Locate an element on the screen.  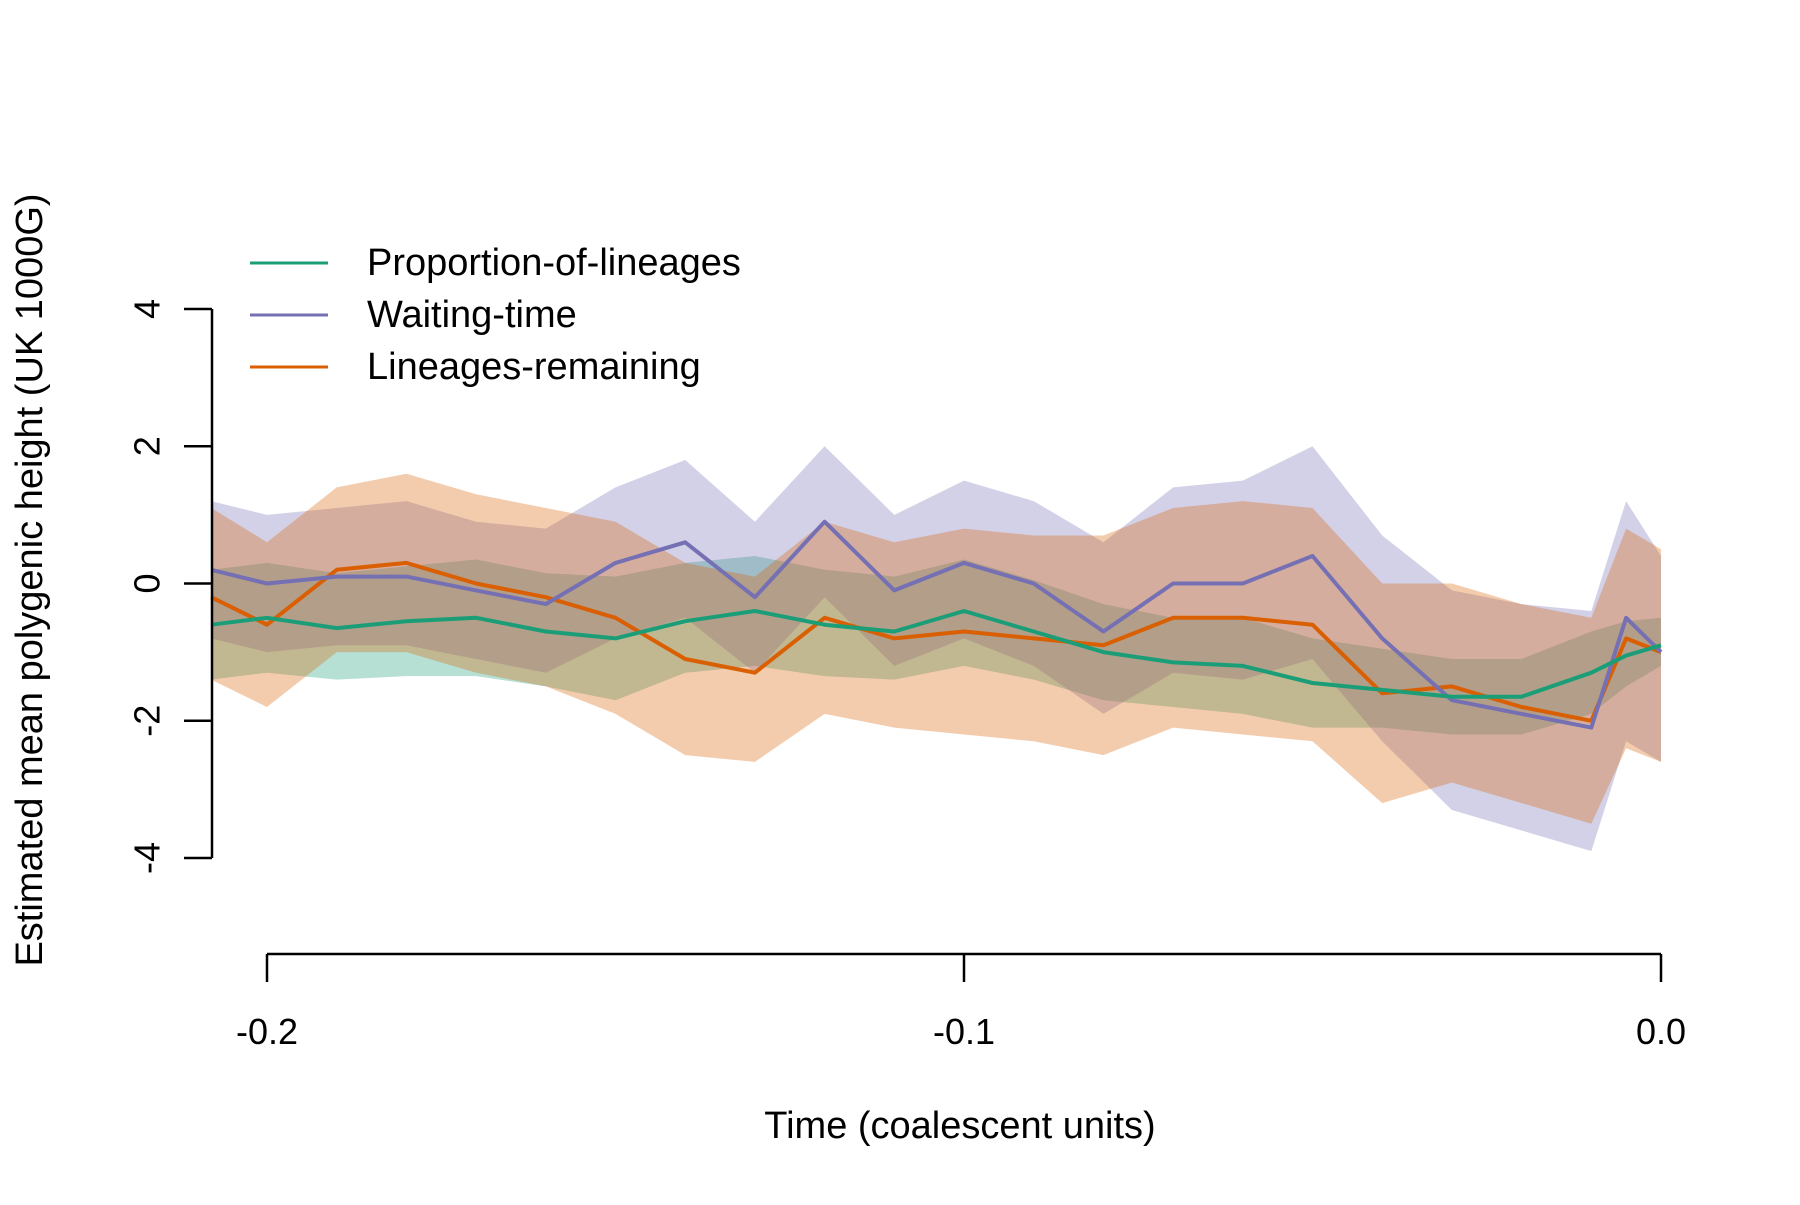
y-tick-label-1: -2 is located at coordinates (147, 721).